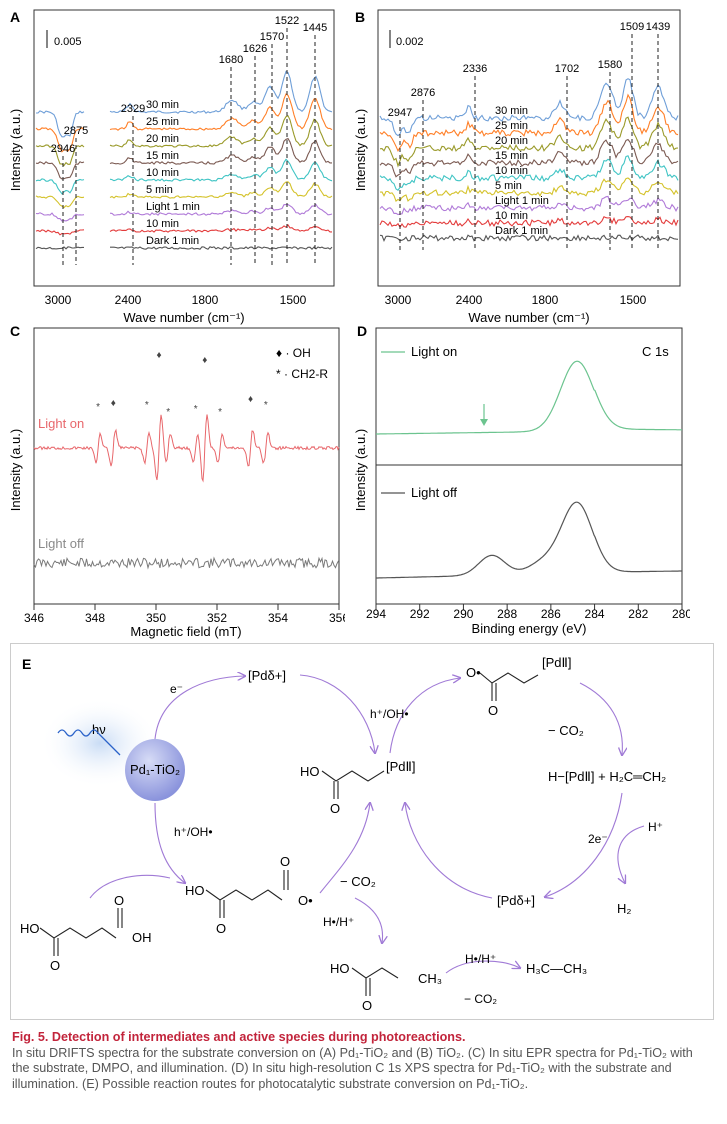  Describe the element at coordinates (463, 614) in the screenshot. I see `xtick-d: 290` at that location.